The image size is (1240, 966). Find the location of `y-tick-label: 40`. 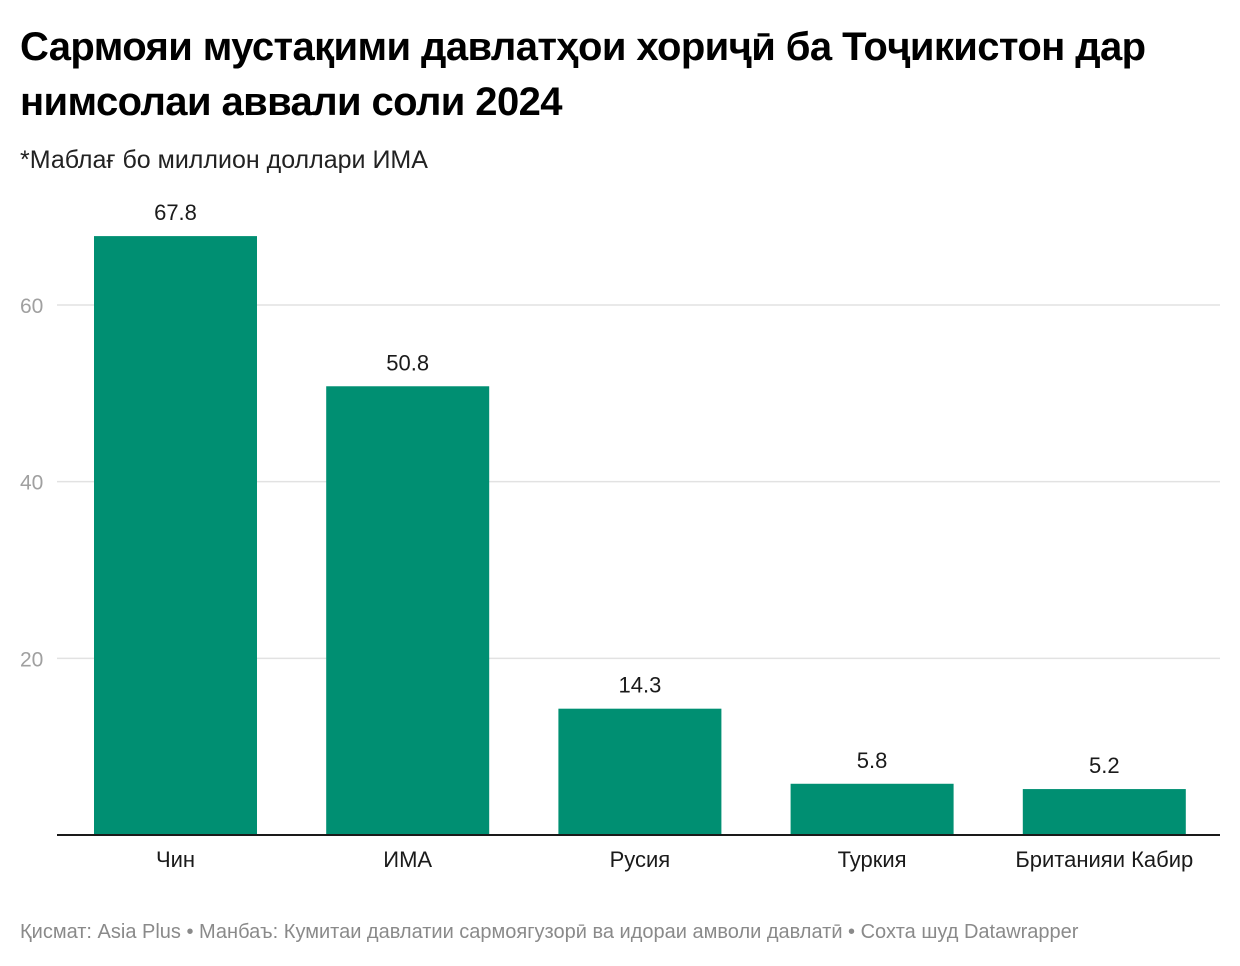

y-tick-label: 40 is located at coordinates (31, 483).